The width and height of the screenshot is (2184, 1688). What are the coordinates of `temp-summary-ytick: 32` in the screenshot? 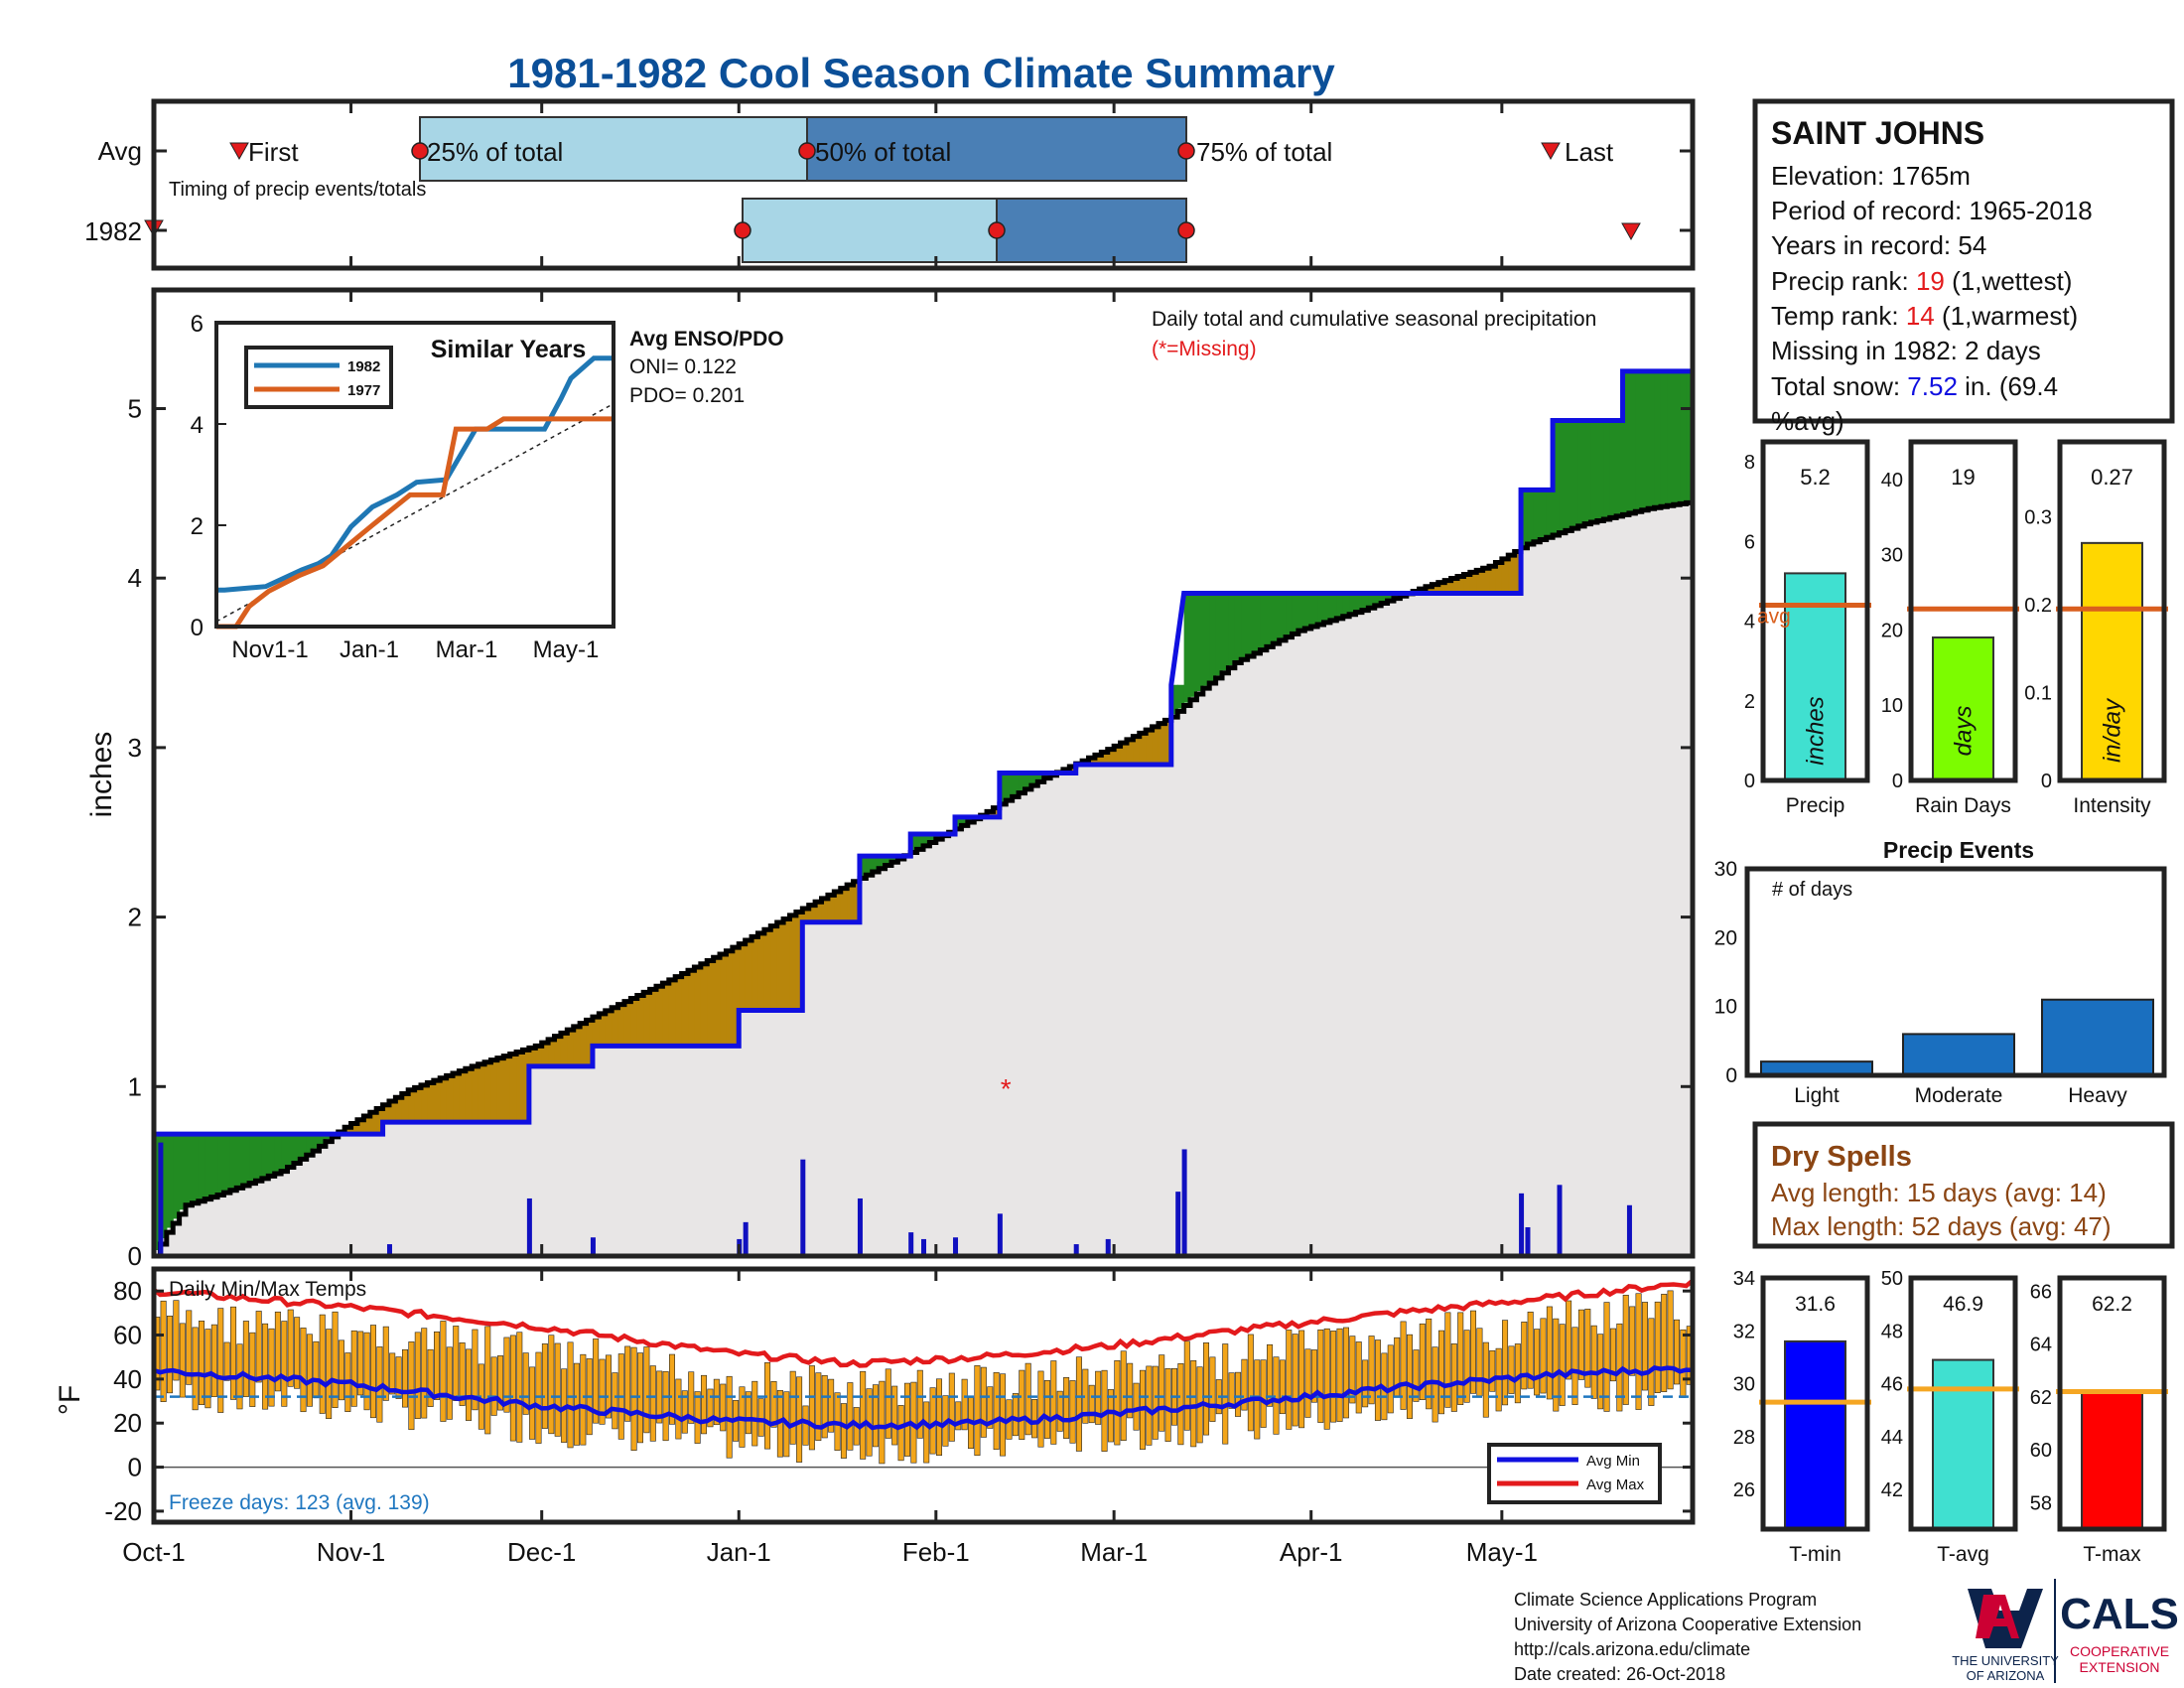 It's located at (1744, 1331).